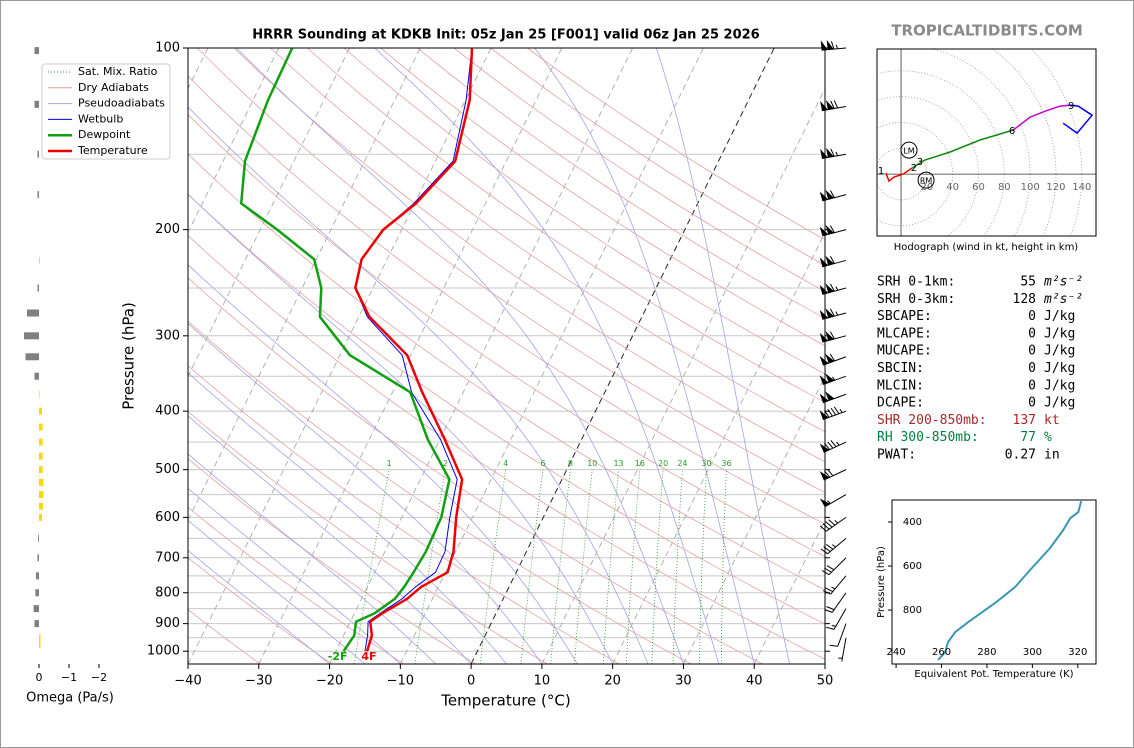  Describe the element at coordinates (986, 142) in the screenshot. I see `hodograph-frame` at that location.